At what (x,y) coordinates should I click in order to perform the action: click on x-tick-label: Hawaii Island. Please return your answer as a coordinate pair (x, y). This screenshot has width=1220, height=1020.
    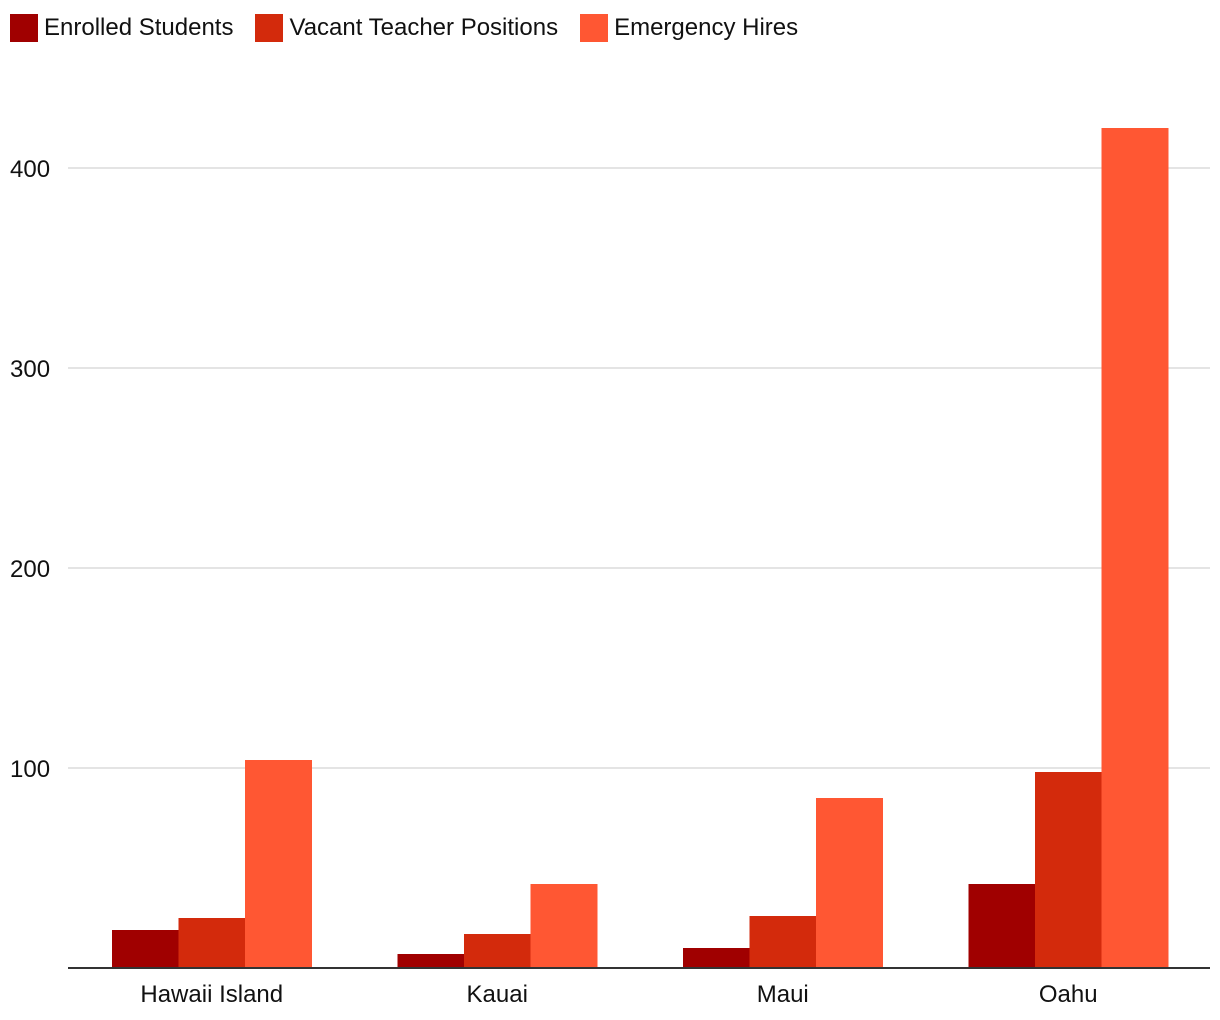
    Looking at the image, I should click on (211, 994).